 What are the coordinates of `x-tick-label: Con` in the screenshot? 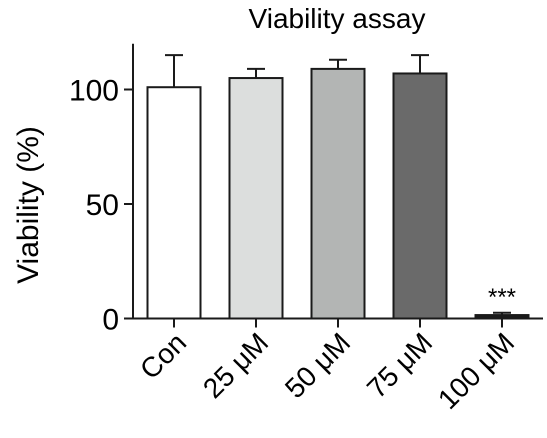 It's located at (163, 356).